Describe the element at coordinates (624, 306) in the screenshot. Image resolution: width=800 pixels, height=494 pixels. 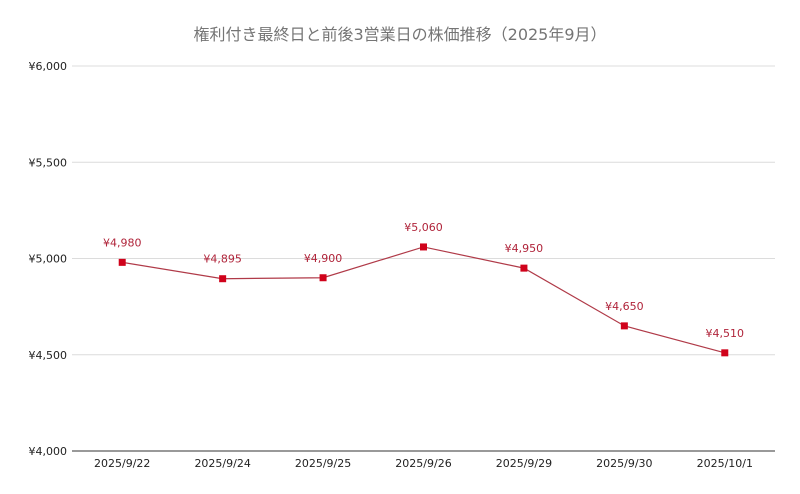
I see `data-label: ¥4,650` at that location.